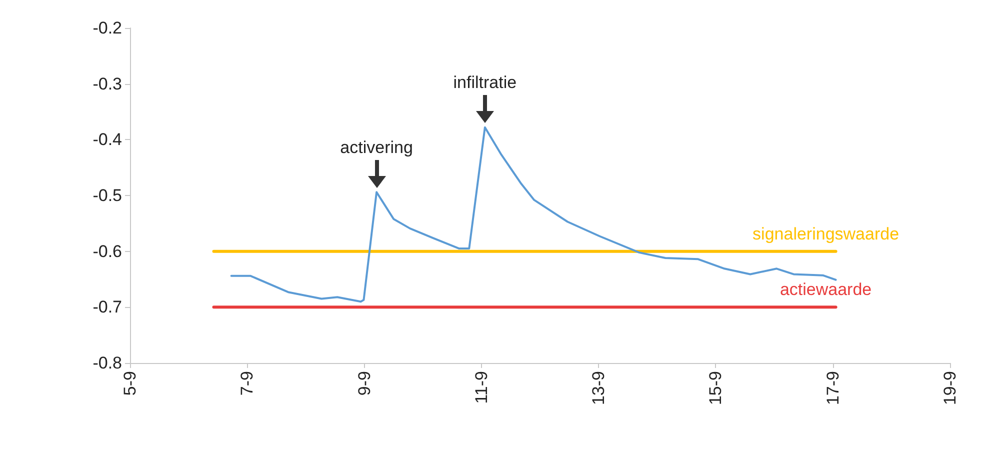 Image resolution: width=985 pixels, height=459 pixels. I want to click on y-tick-label: -0.6, so click(107, 251).